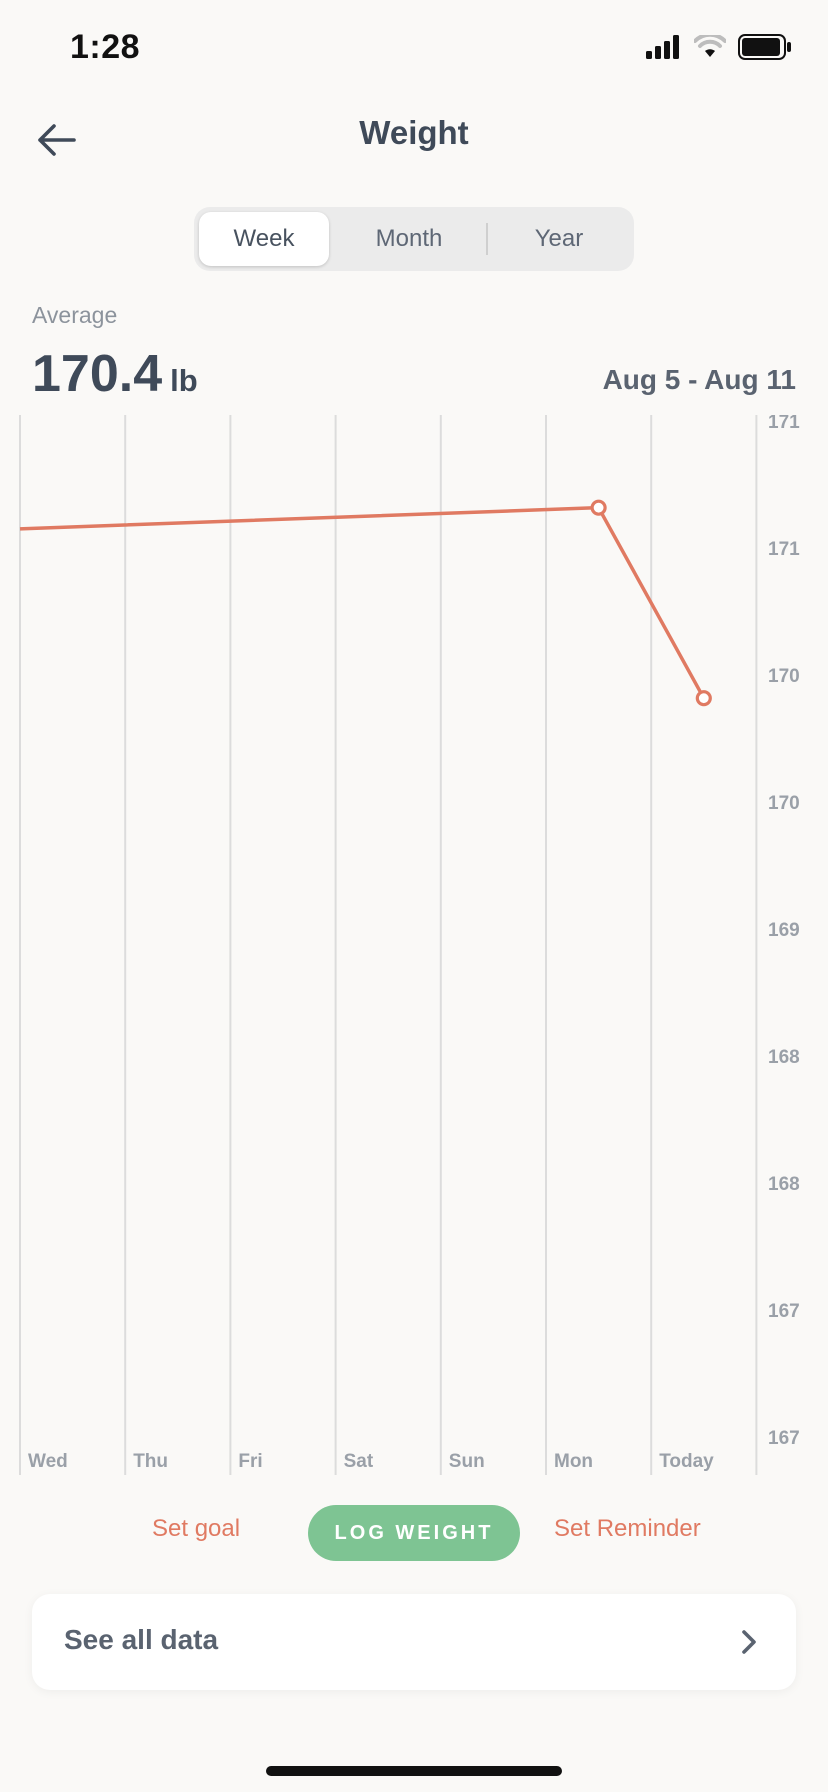  I want to click on x-tick-label: Today, so click(686, 1461).